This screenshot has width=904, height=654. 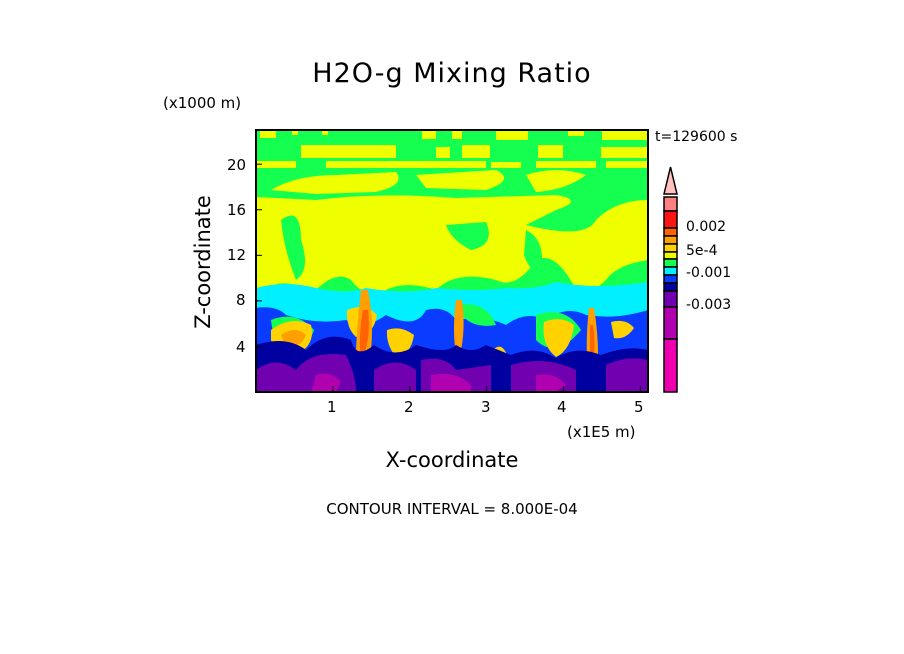 What do you see at coordinates (241, 347) in the screenshot?
I see `y-tick-label: 4` at bounding box center [241, 347].